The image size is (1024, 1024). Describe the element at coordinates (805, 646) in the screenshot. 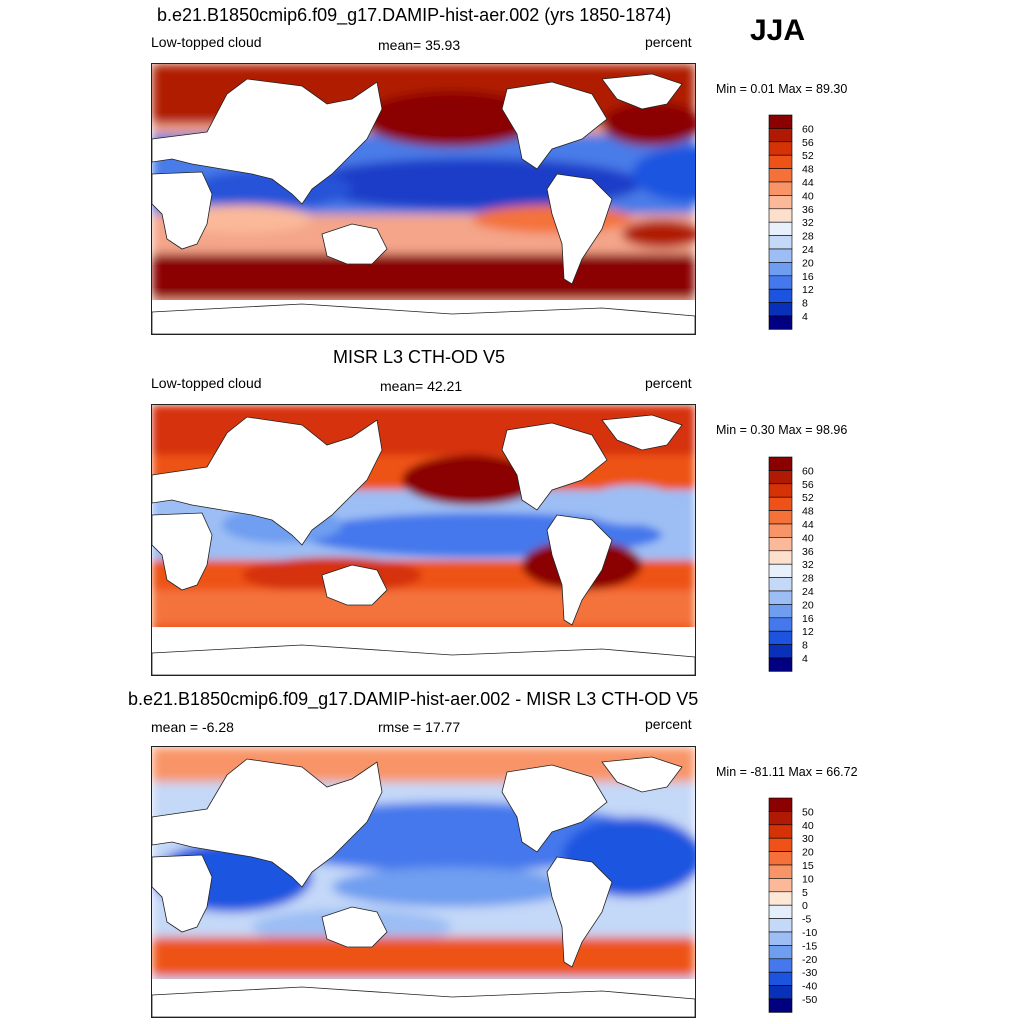

I see `colorbar-tick-label: 8` at that location.